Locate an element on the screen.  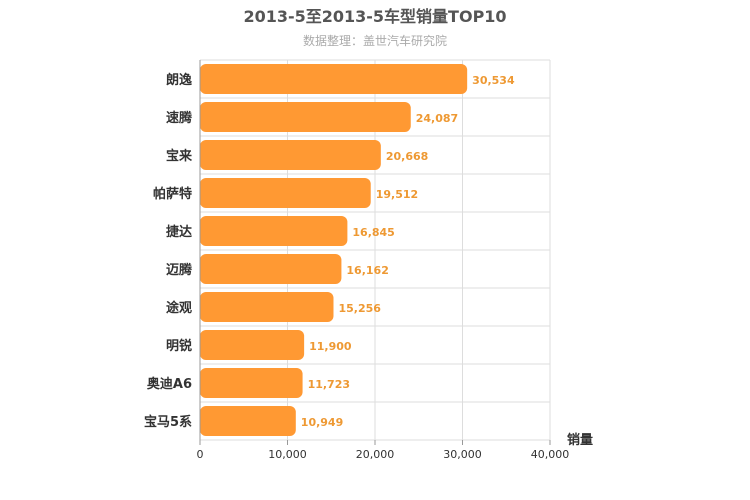
chart-title: 2013-5至2013-5车型销量TOP10 is located at coordinates (374, 16).